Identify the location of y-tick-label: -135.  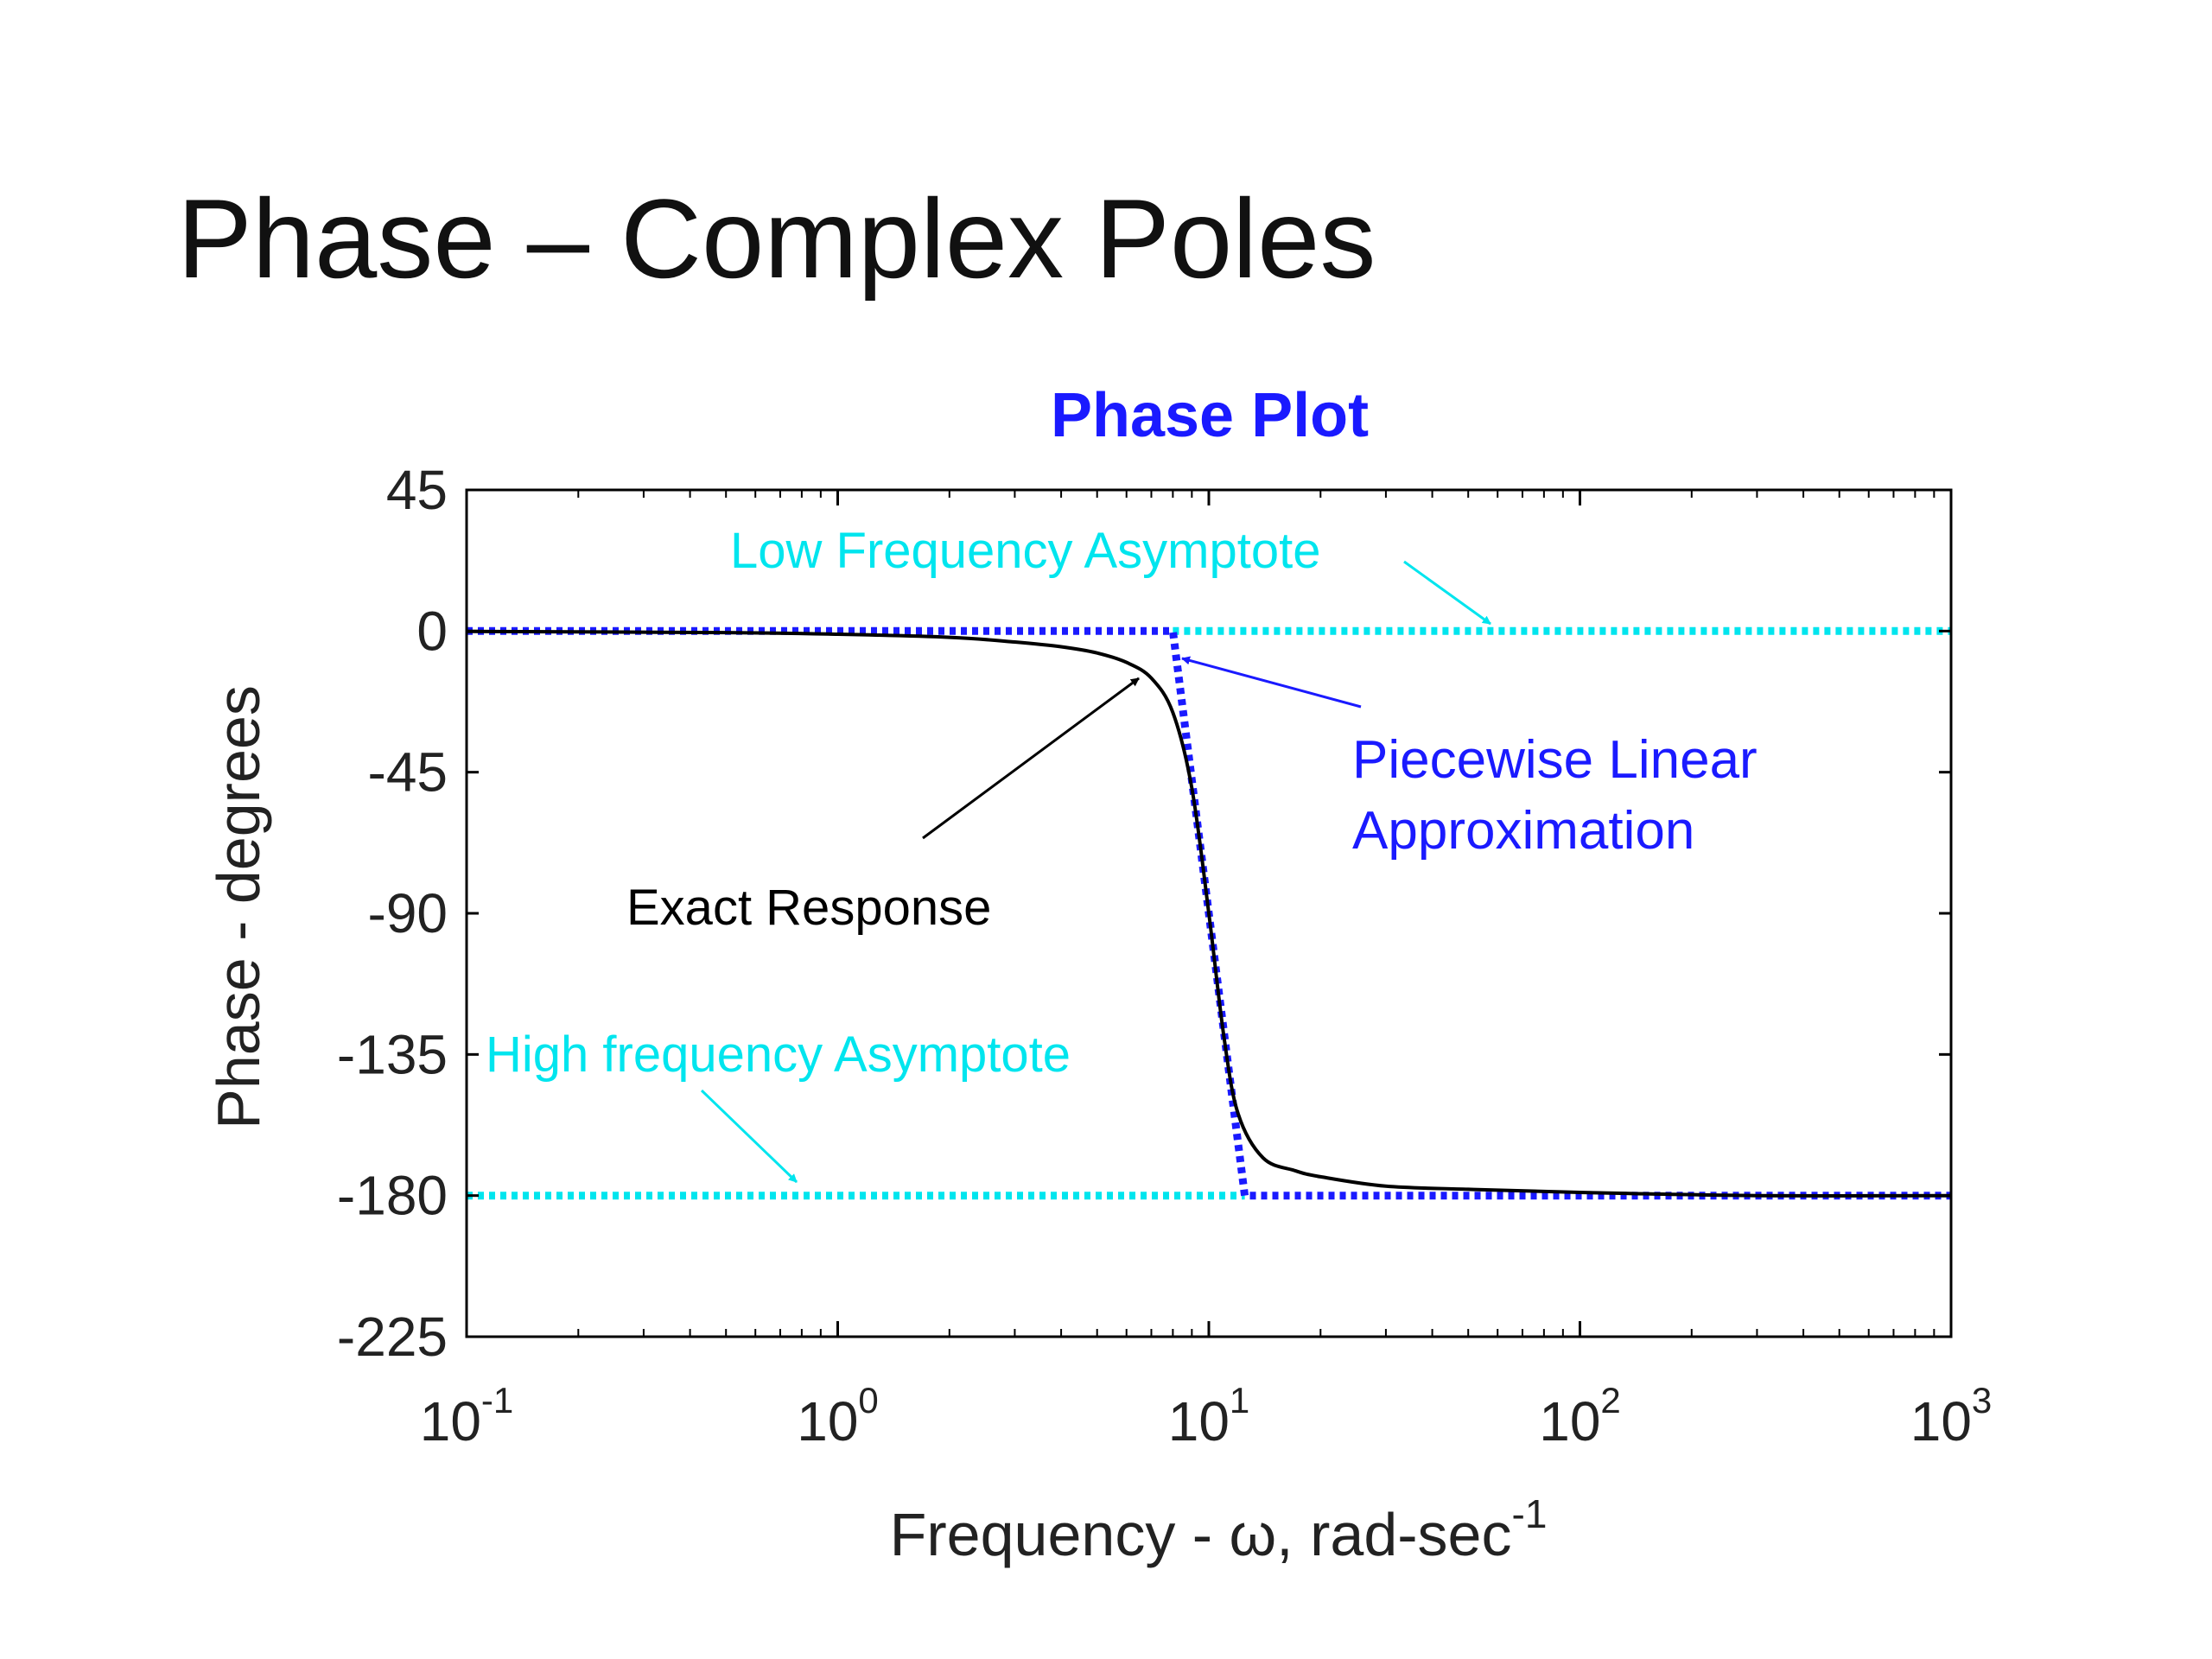
(392, 1054).